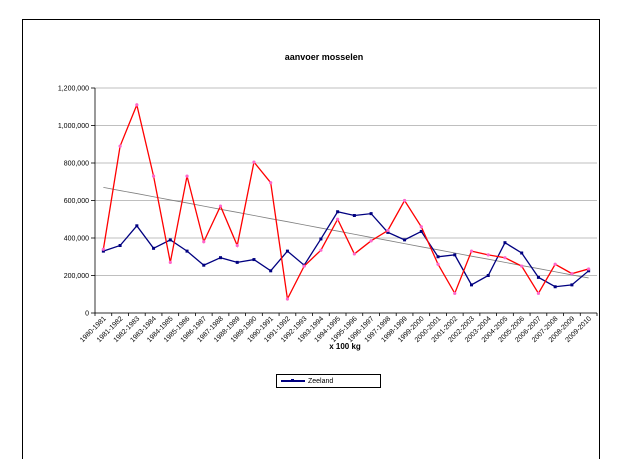  I want to click on series-line-zeeland, so click(346, 249).